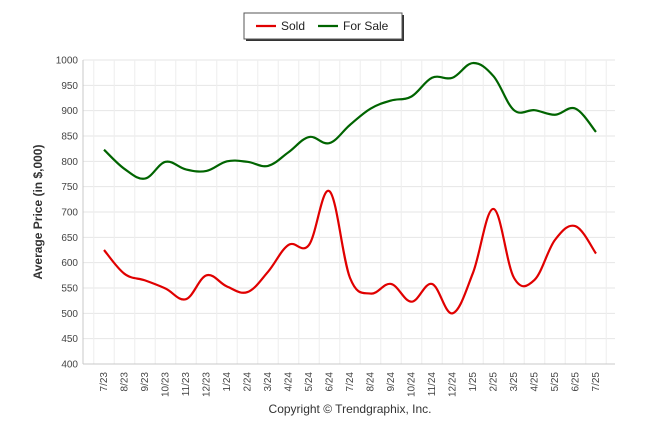 Image resolution: width=646 pixels, height=434 pixels. I want to click on x-tick-label: 12/24, so click(453, 384).